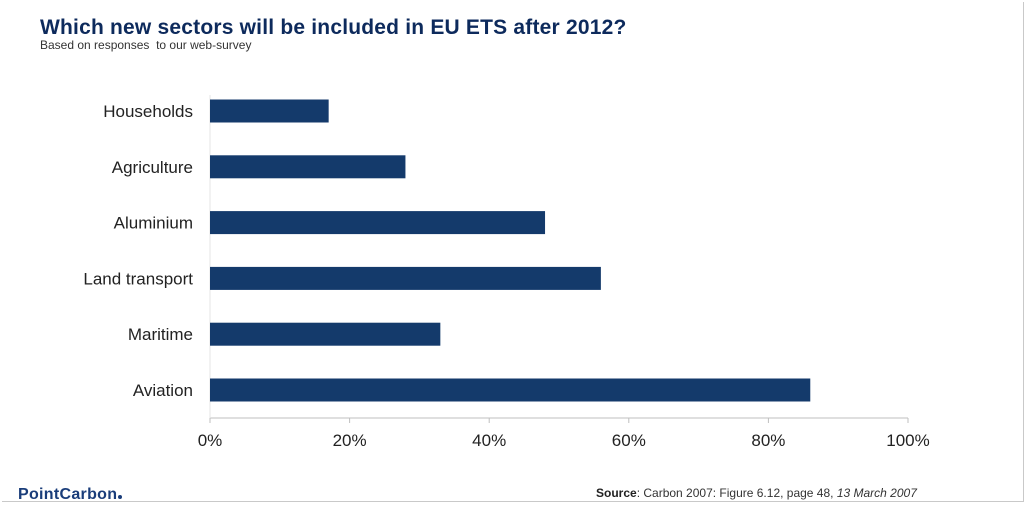  I want to click on bar-aluminium, so click(378, 223).